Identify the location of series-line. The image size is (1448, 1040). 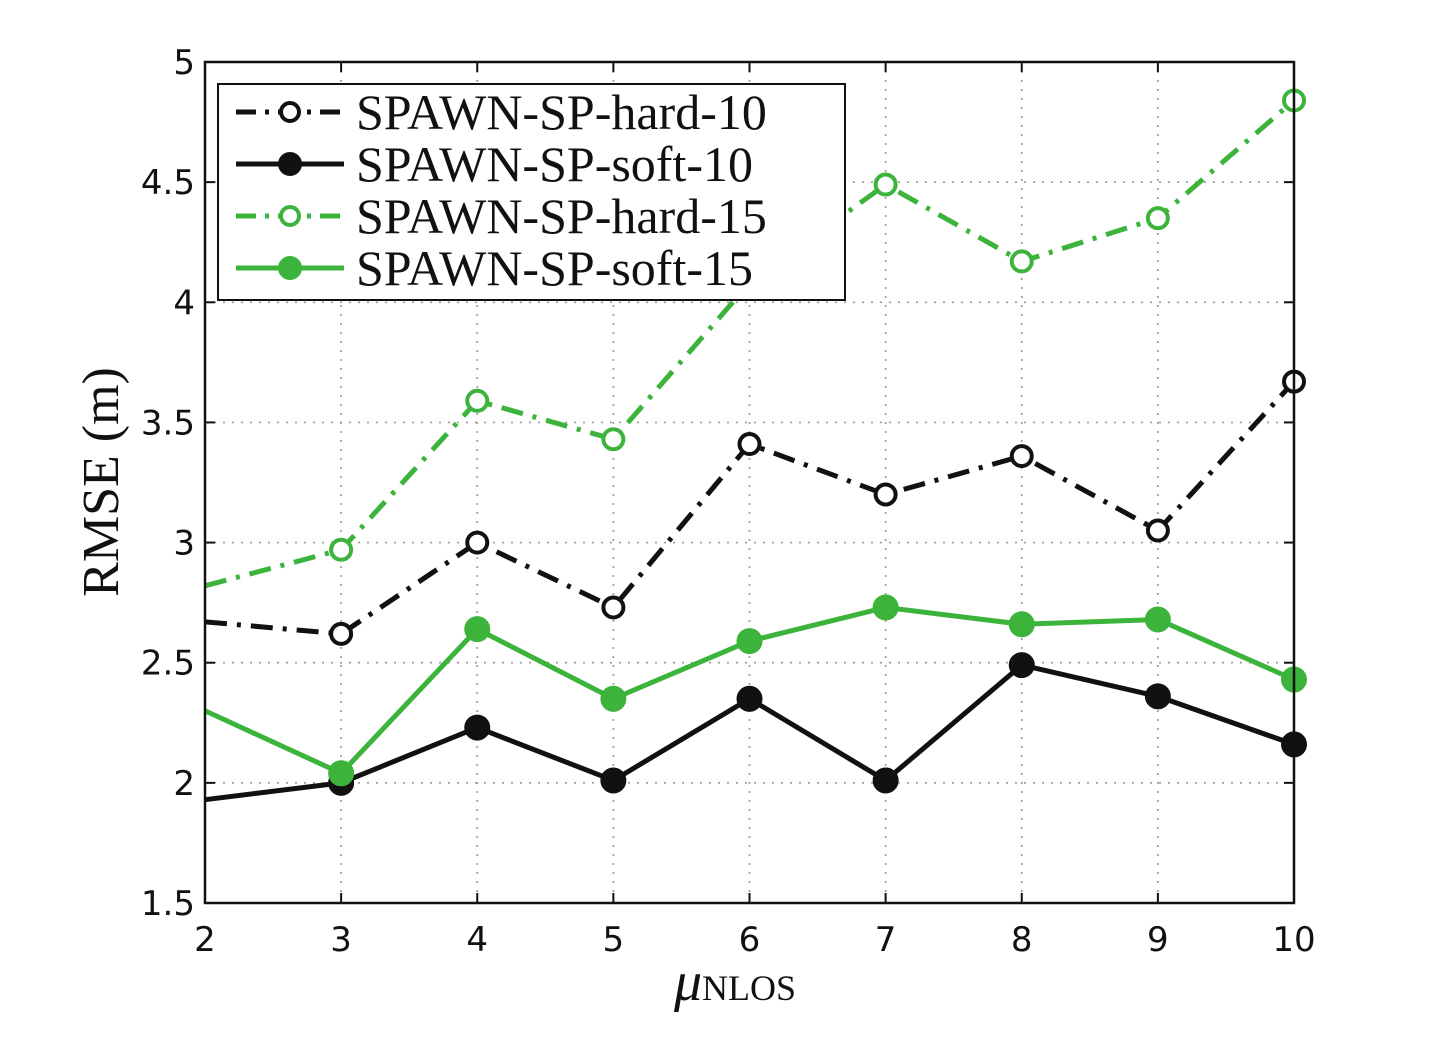
(749, 732).